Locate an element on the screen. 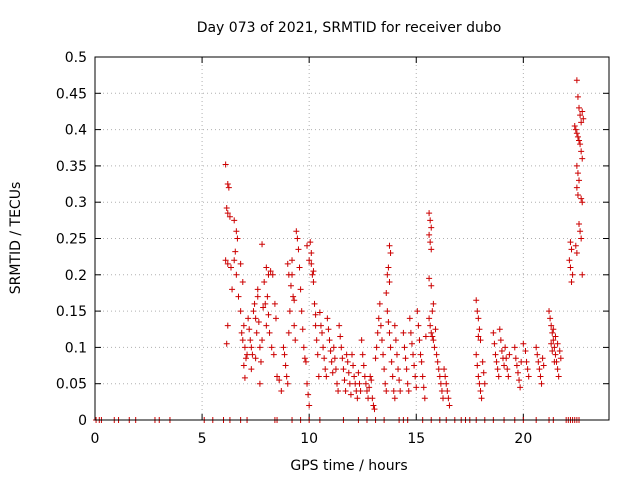 Image resolution: width=640 pixels, height=480 pixels. y-axis-label: SRMTID / TECUs is located at coordinates (16, 238).